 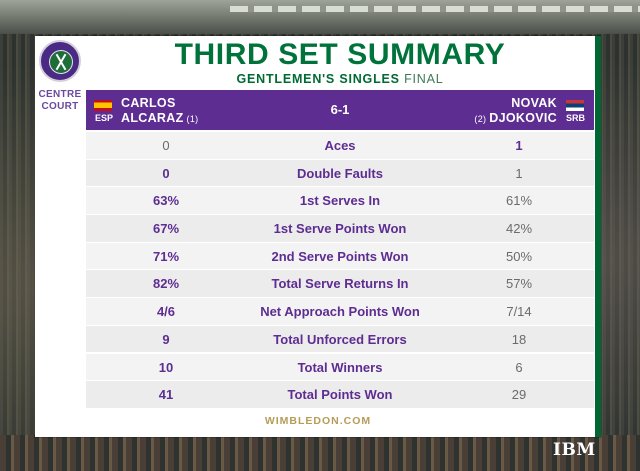 I want to click on stat-label: Double Faults, so click(x=340, y=173).